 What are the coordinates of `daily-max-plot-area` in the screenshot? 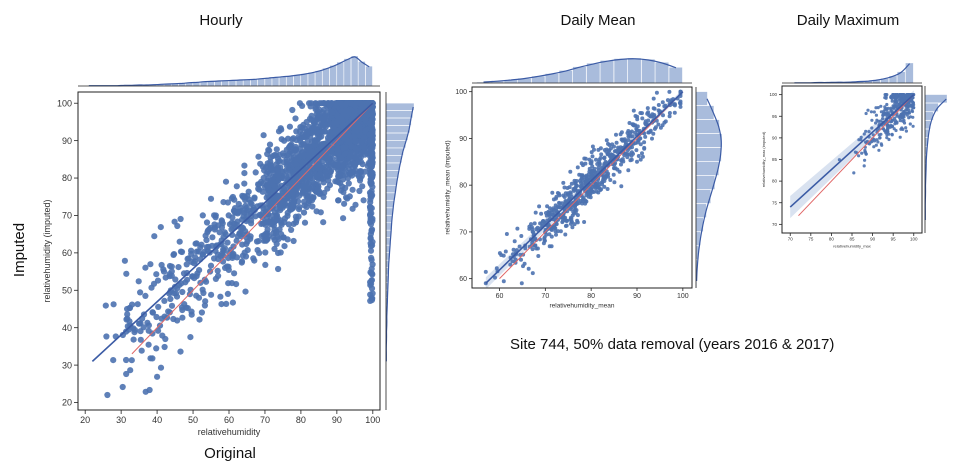 It's located at (852, 154).